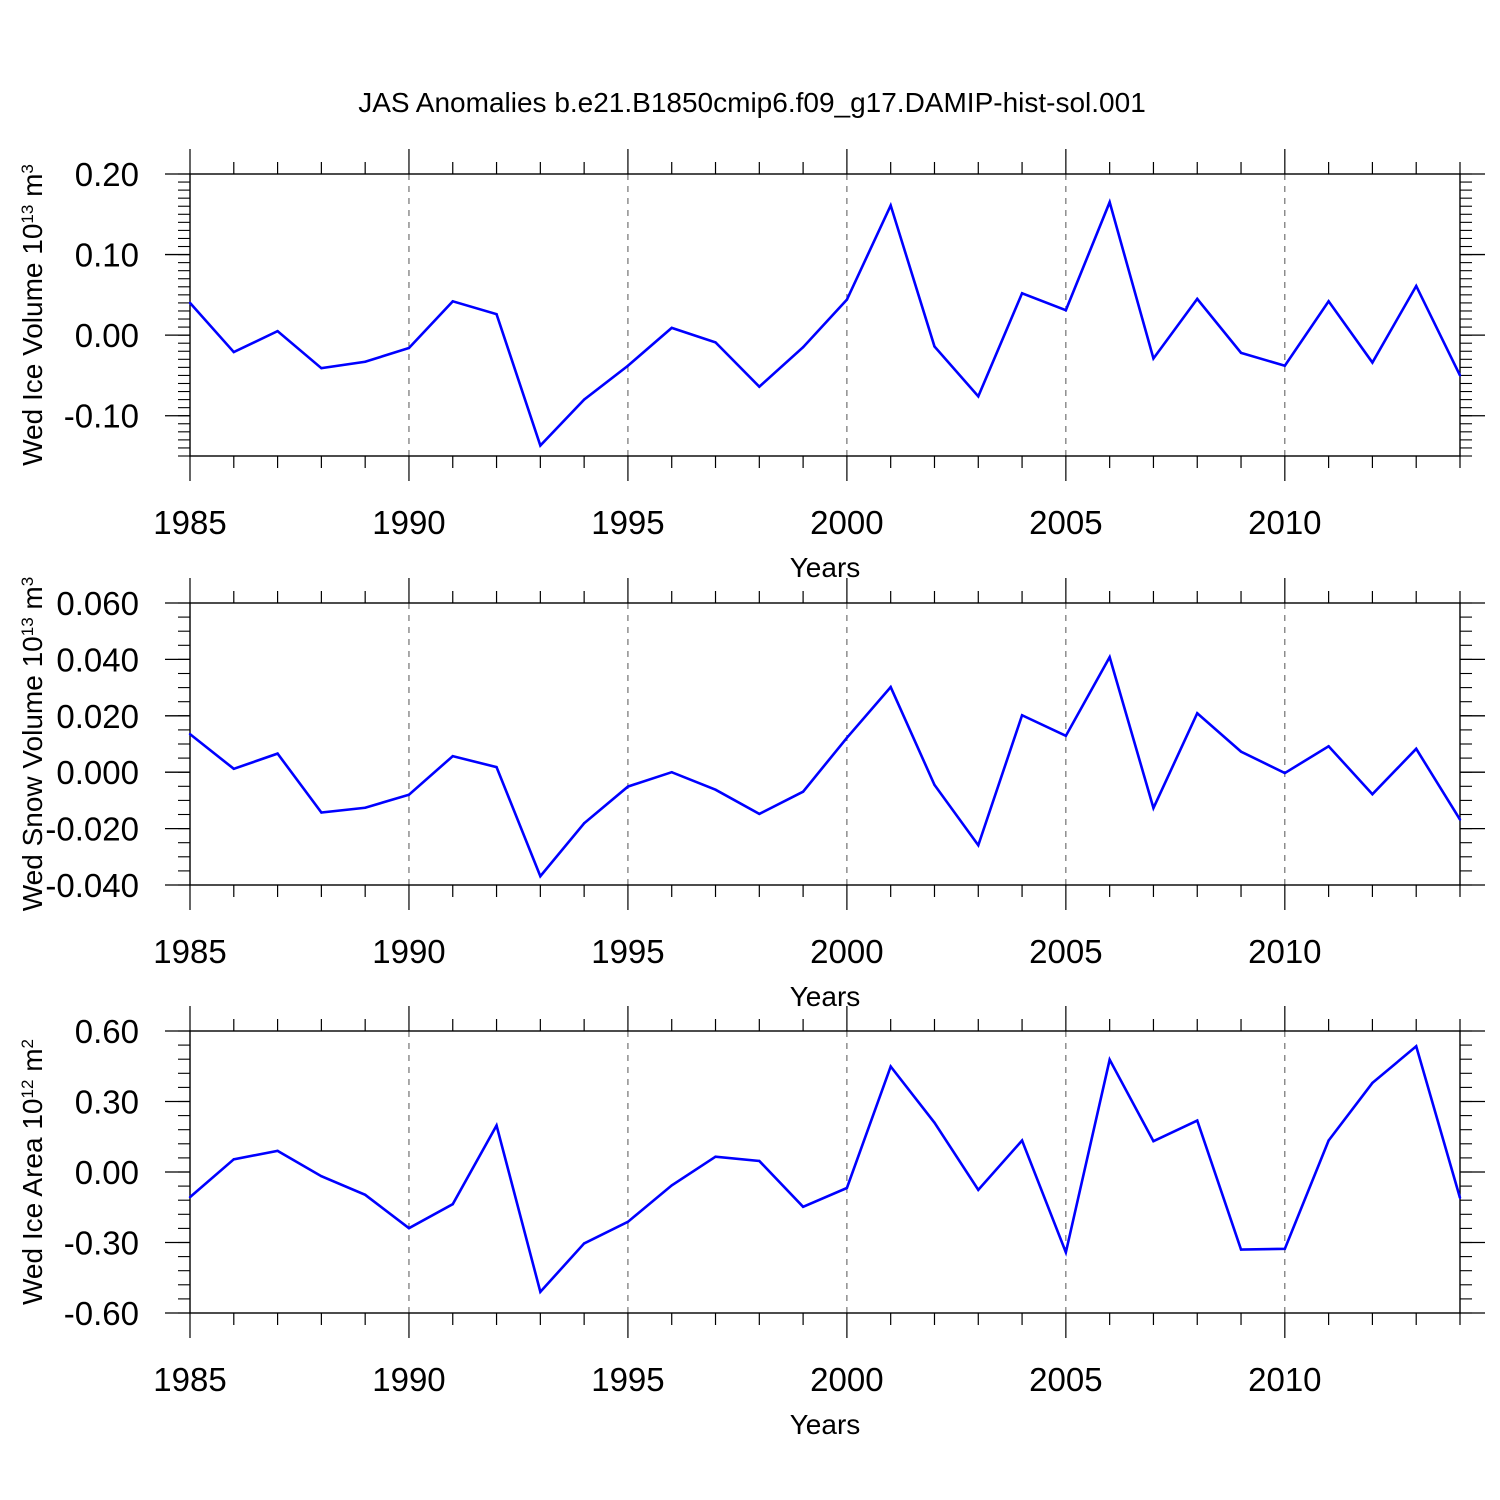  I want to click on y-label-part: Wed Snow Volume 10, so click(32, 773).